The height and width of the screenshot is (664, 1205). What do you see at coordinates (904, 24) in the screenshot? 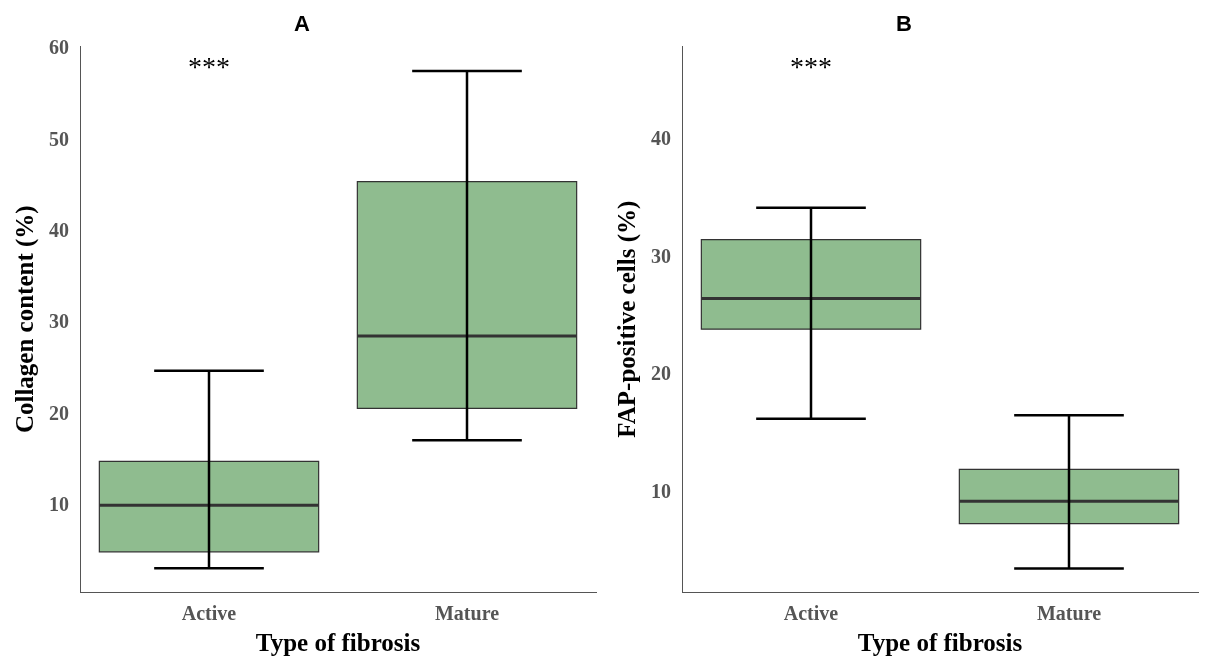
I see `chart-title: B` at bounding box center [904, 24].